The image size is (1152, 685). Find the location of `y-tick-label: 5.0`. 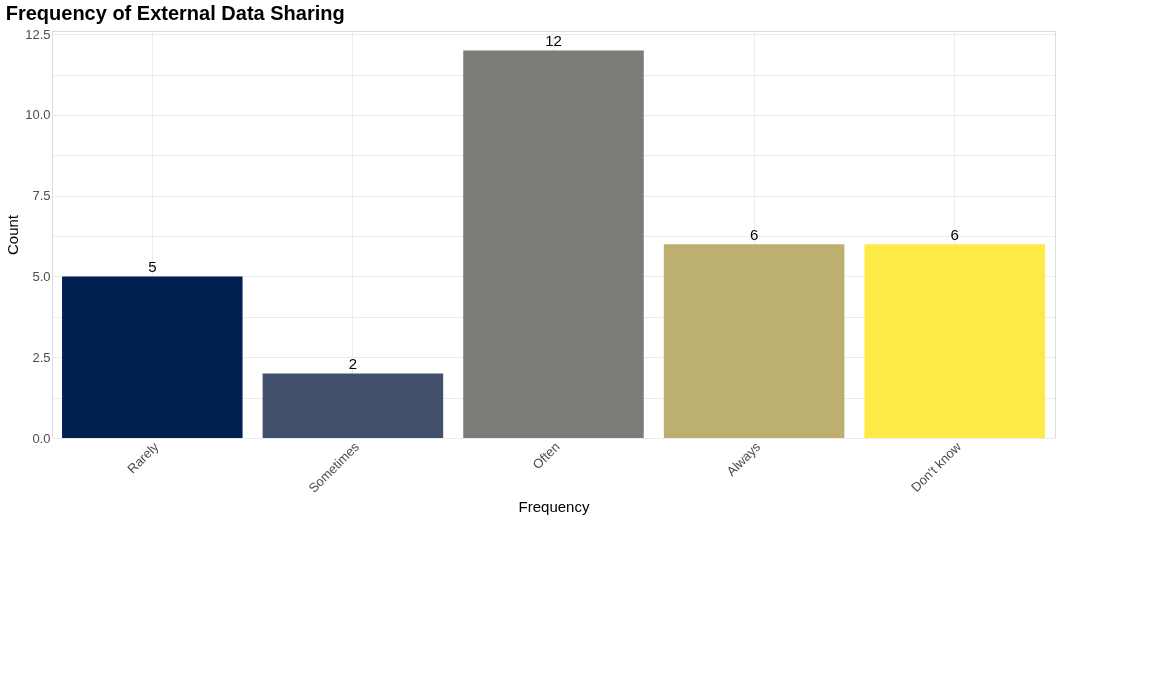

y-tick-label: 5.0 is located at coordinates (41, 276).